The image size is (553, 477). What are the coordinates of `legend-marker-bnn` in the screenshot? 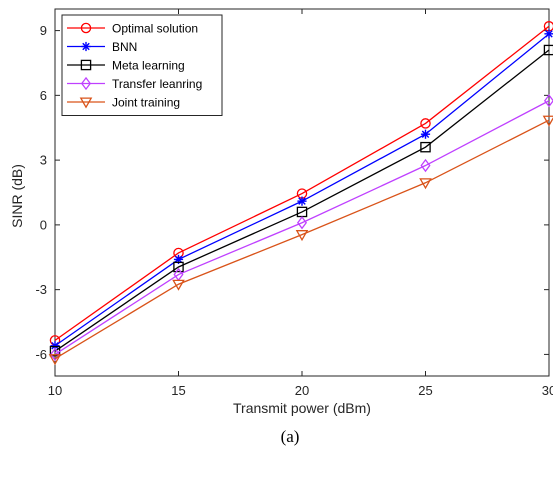 It's located at (86, 46).